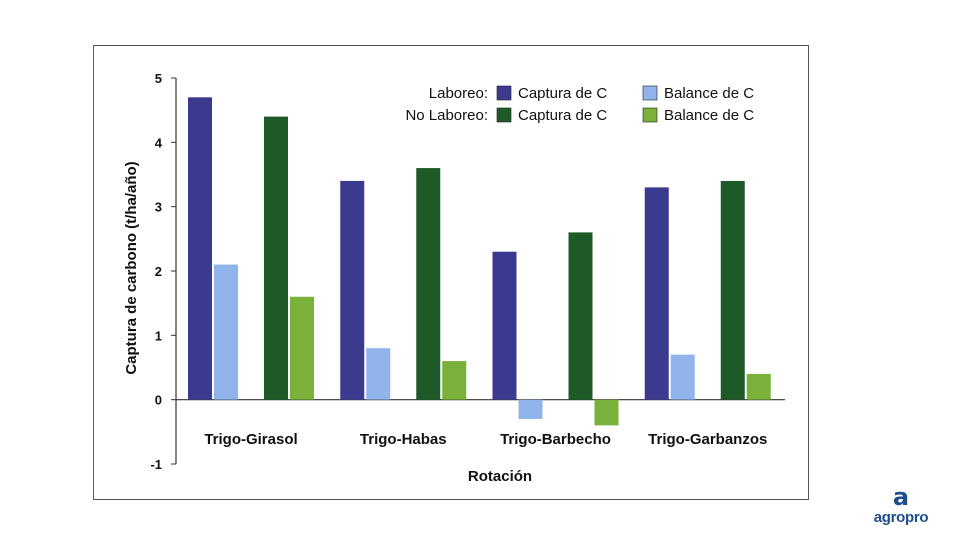 The image size is (980, 560). What do you see at coordinates (562, 93) in the screenshot?
I see `legend-laboreo-captura: Captura de C` at bounding box center [562, 93].